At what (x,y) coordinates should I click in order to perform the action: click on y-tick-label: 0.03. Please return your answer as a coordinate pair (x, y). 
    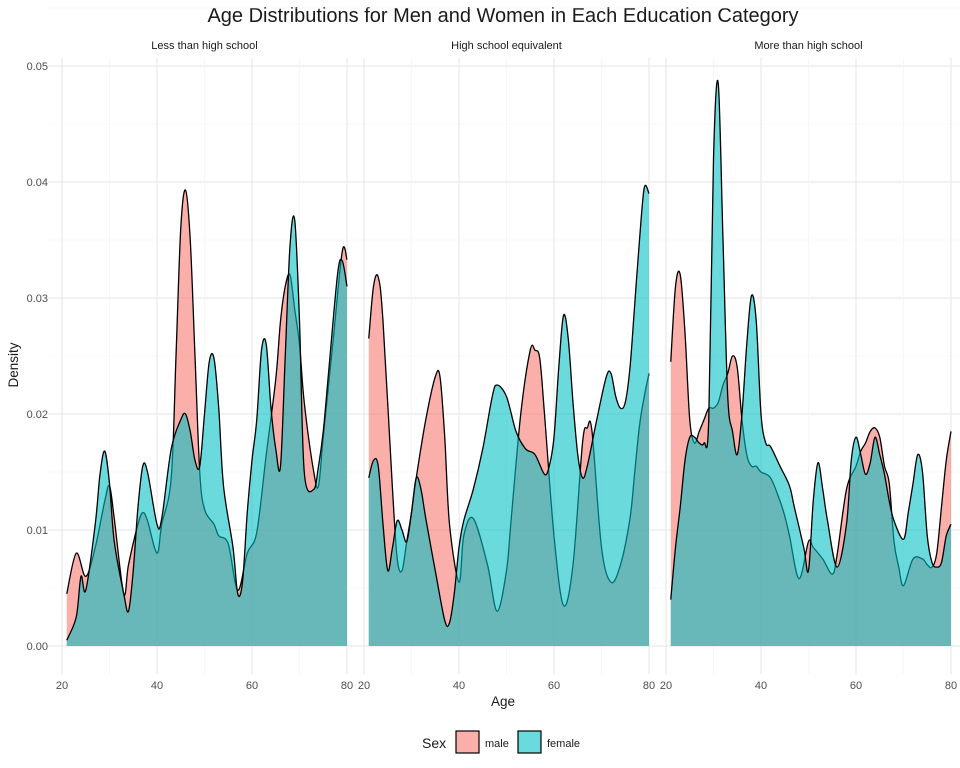
    Looking at the image, I should click on (37, 299).